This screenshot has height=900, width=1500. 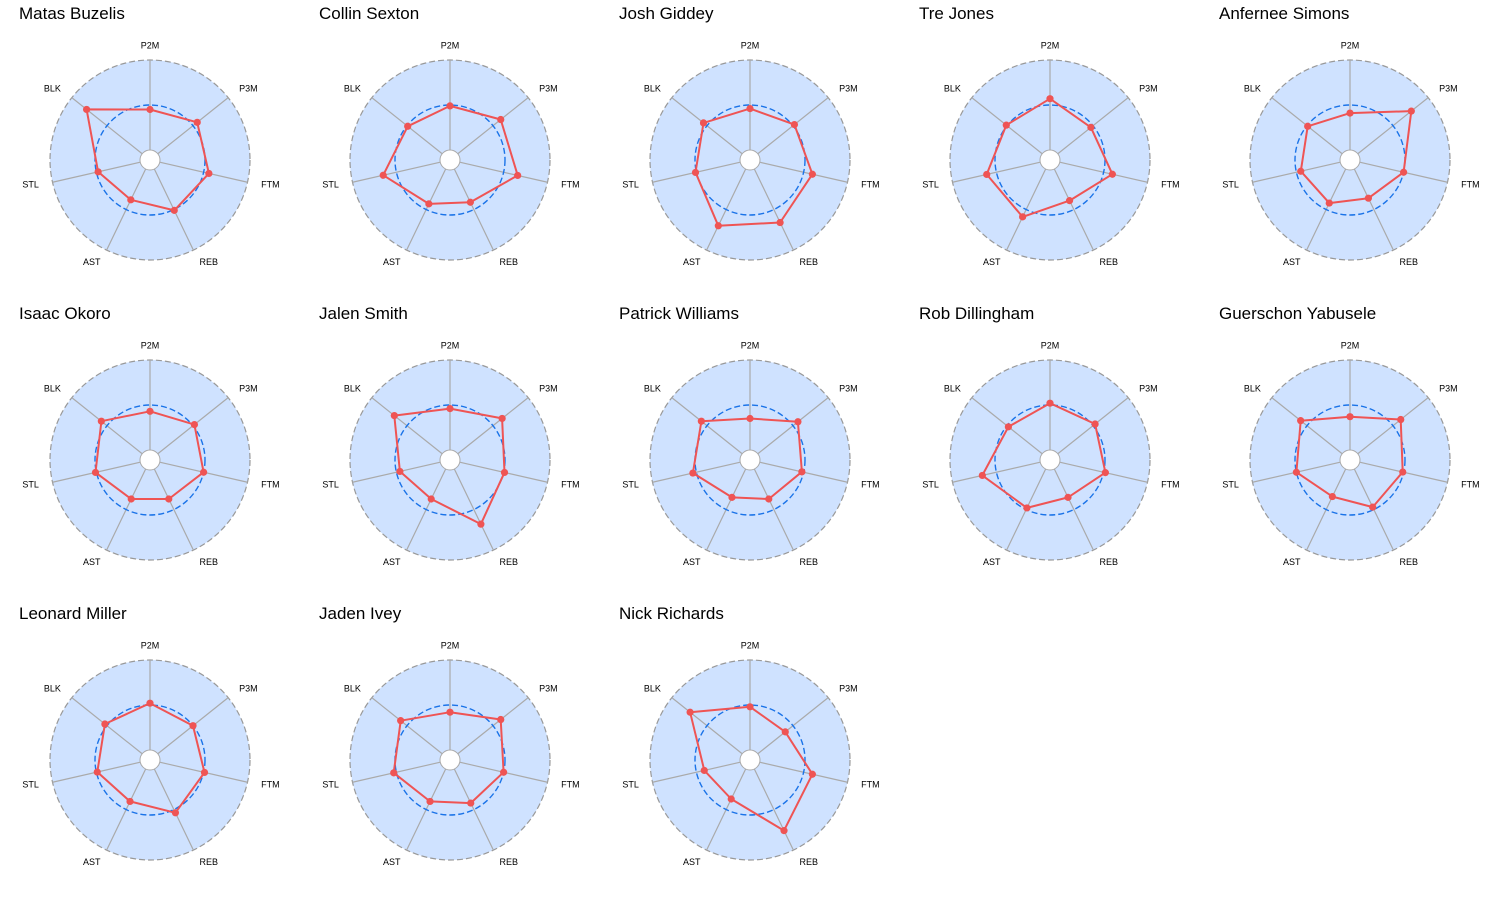 What do you see at coordinates (369, 13) in the screenshot?
I see `panel-title: Collin Sexton` at bounding box center [369, 13].